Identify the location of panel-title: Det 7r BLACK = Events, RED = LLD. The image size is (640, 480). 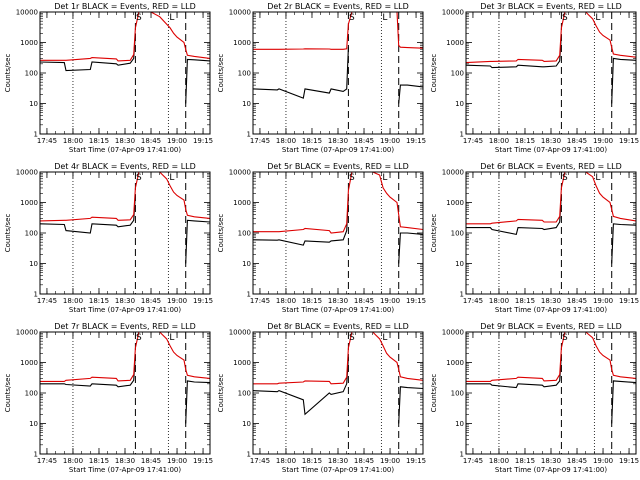
(125, 326).